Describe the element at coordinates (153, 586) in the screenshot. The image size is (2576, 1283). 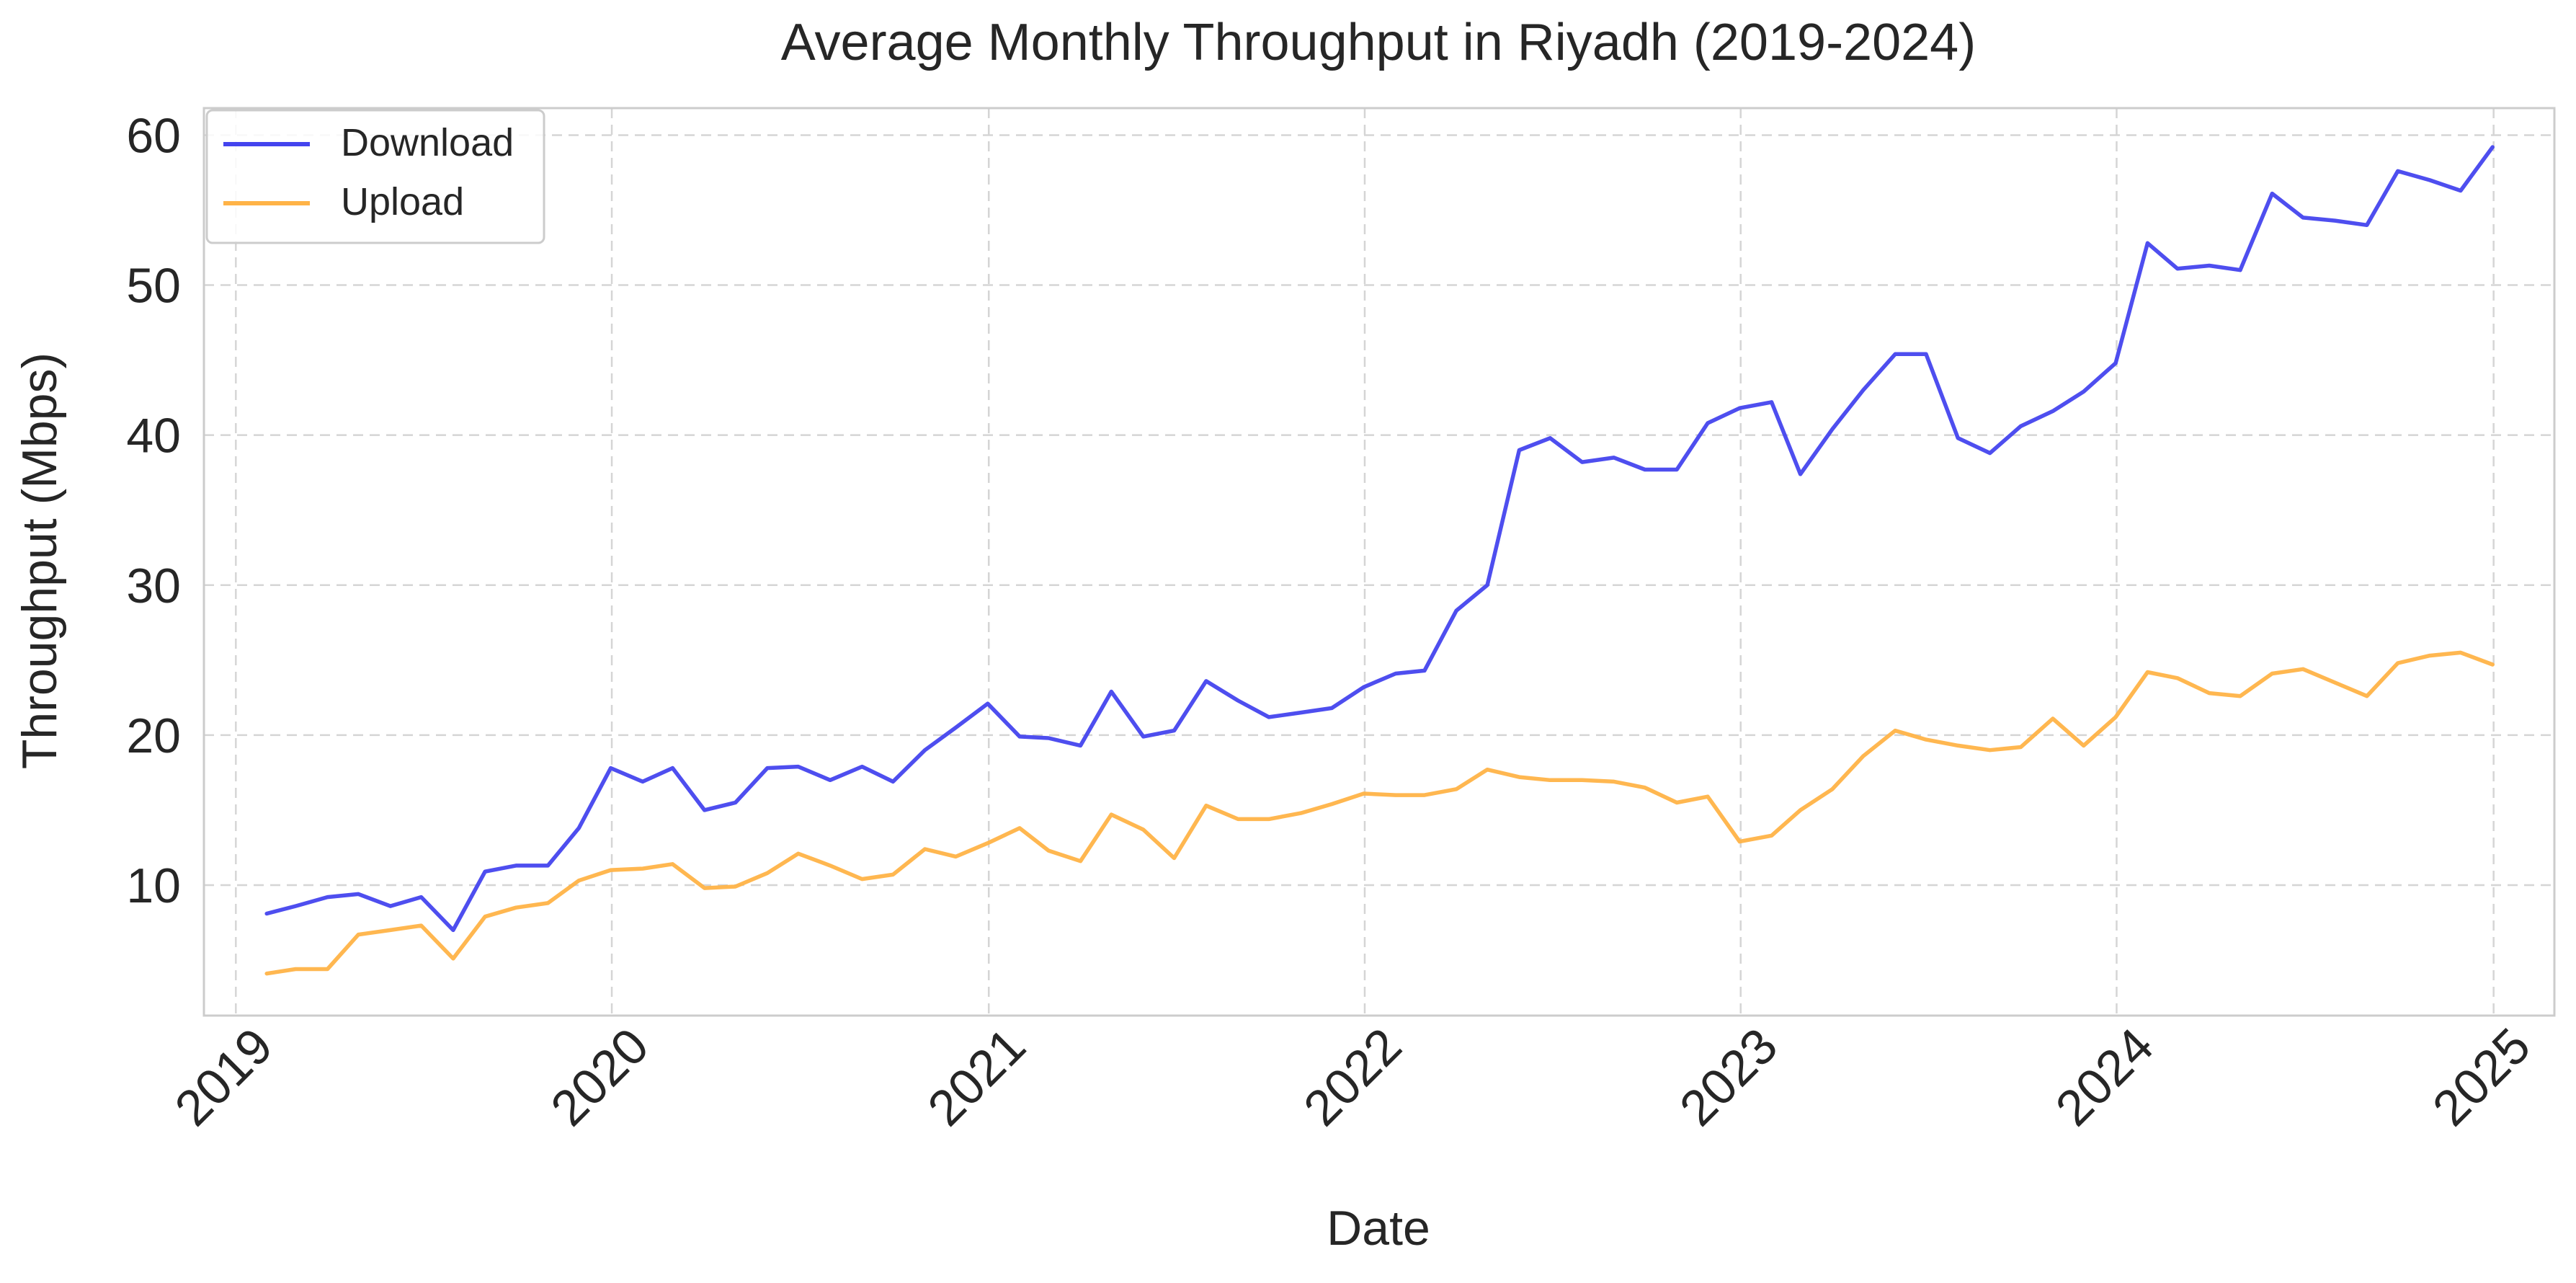
I see `y-tick-label: 30` at that location.